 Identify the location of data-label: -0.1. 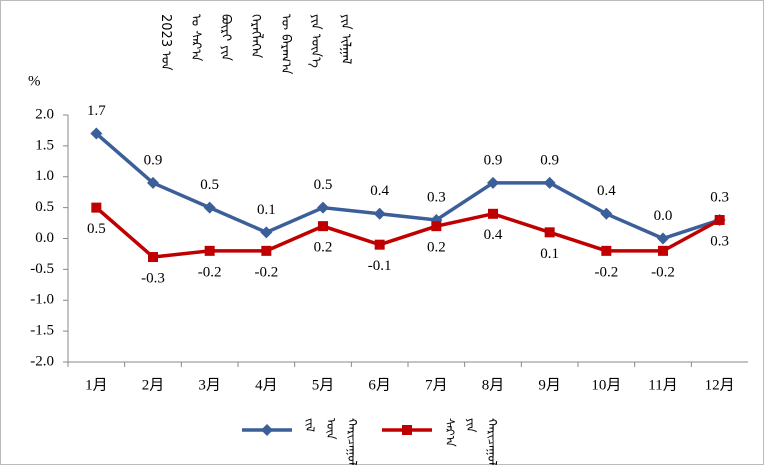
(380, 266).